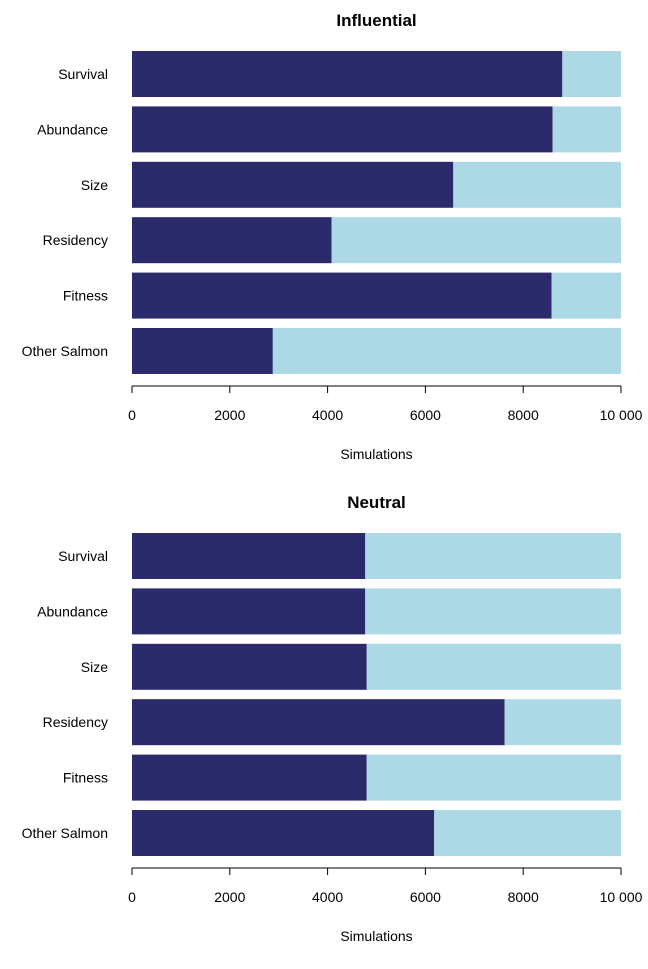  I want to click on chart-title: Neutral, so click(376, 502).